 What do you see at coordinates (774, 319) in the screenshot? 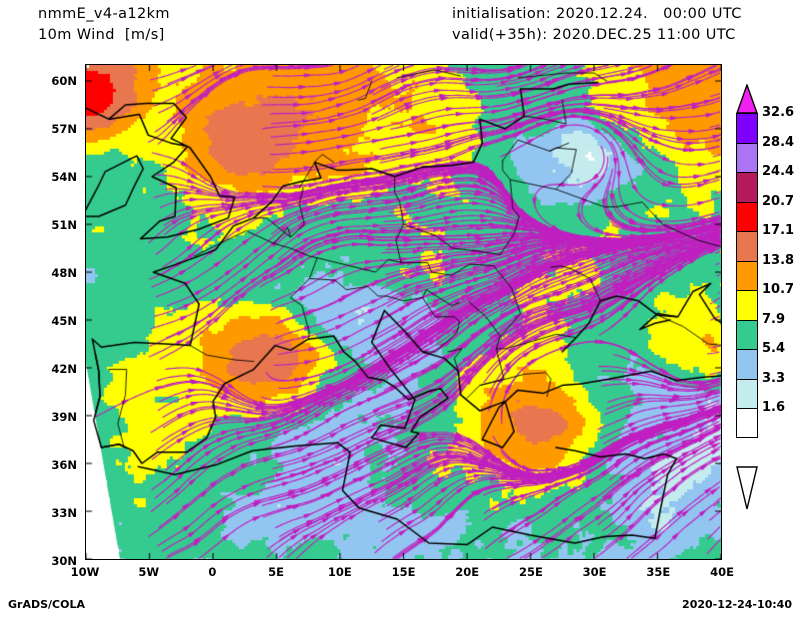
I see `colorbar-tick-7.9: 7.9` at bounding box center [774, 319].